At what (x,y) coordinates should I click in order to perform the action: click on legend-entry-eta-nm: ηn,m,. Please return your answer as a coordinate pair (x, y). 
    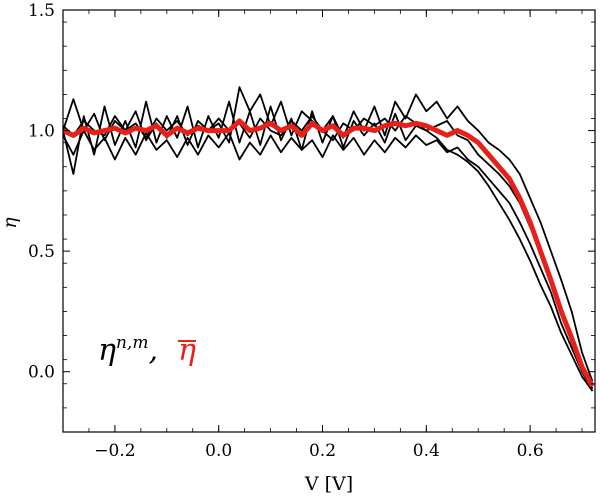
    Looking at the image, I should click on (128, 350).